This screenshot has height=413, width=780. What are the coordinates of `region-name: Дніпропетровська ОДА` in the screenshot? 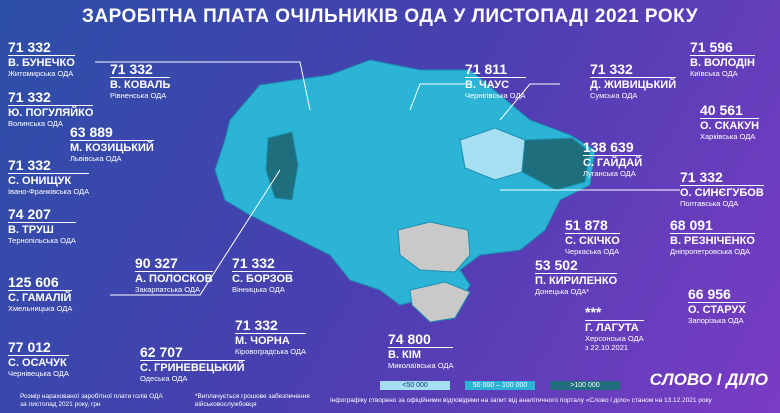 It's located at (710, 251).